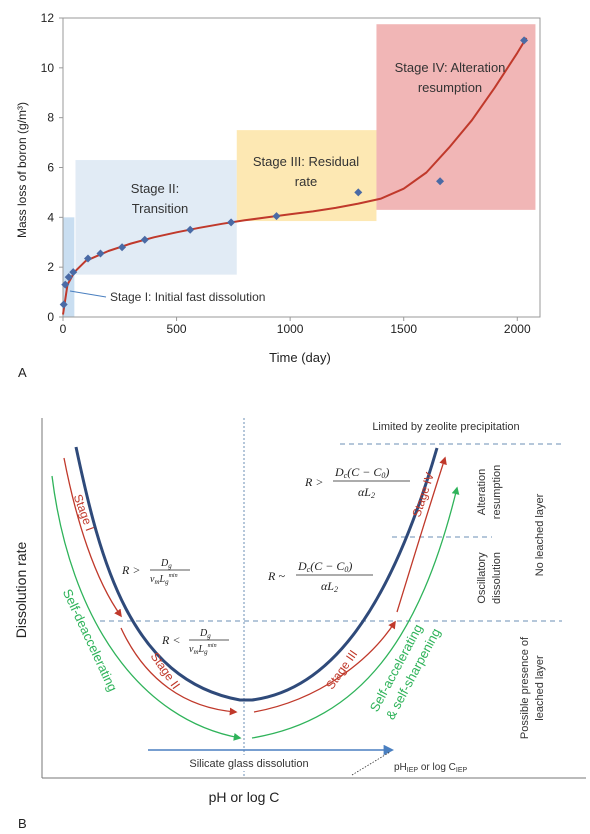 This screenshot has width=590, height=834. I want to click on stage3-label-line1: Stage III: Residual, so click(306, 161).